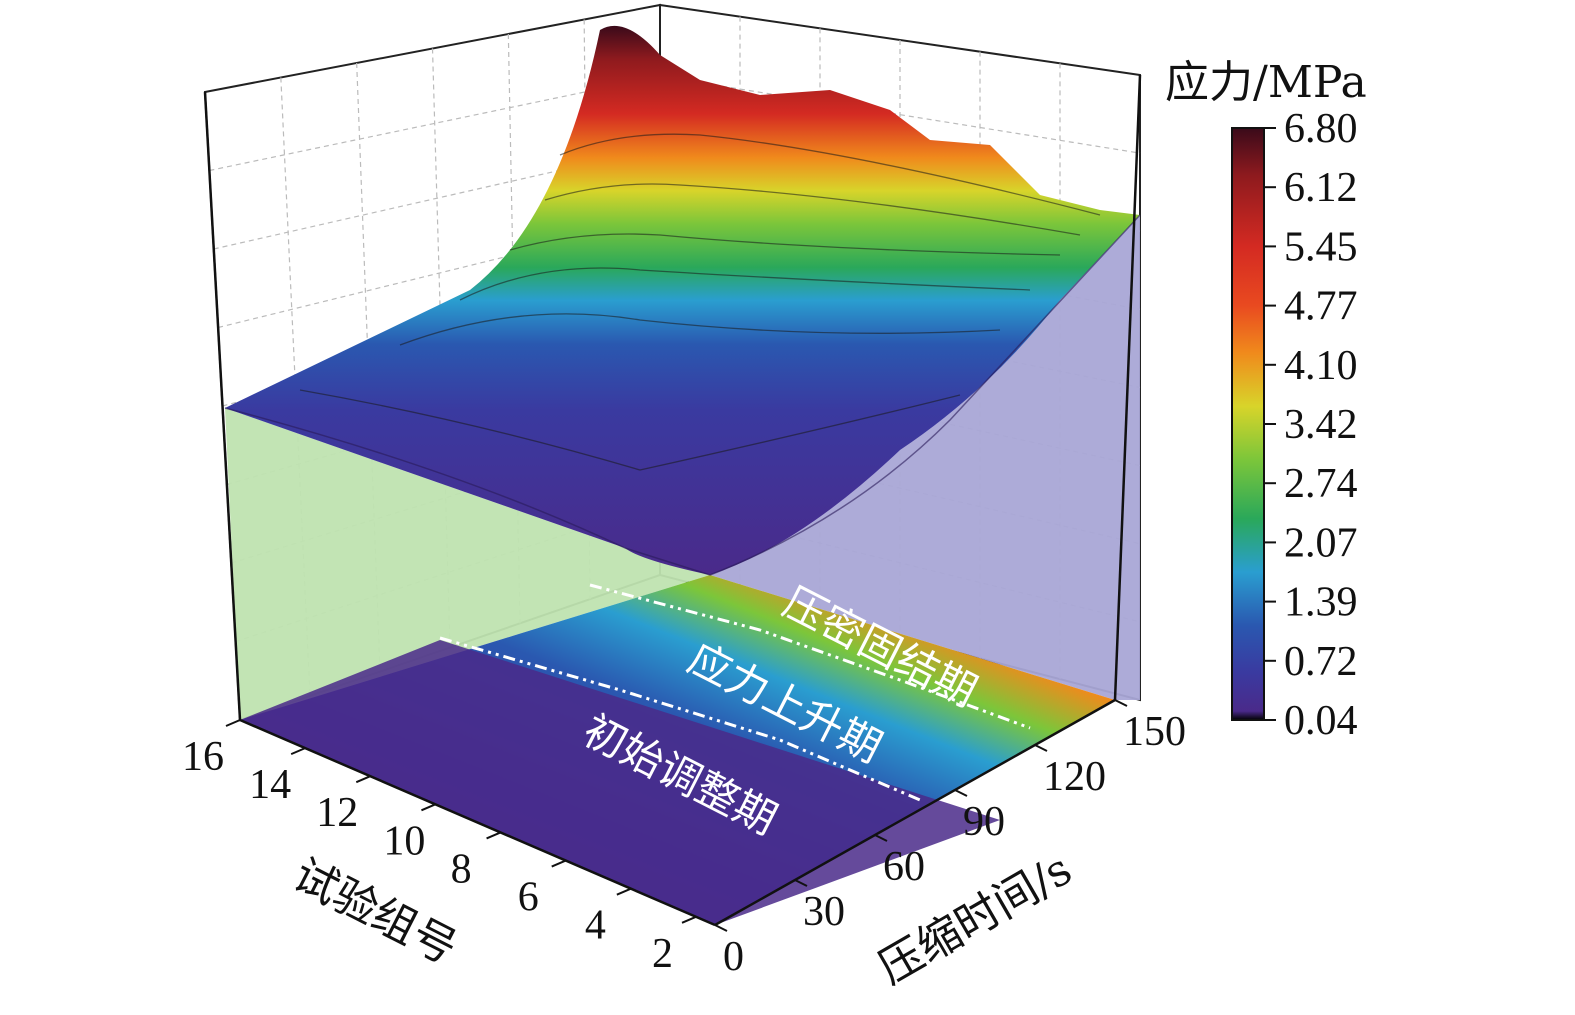  I want to click on y-tick-label: 30, so click(824, 912).